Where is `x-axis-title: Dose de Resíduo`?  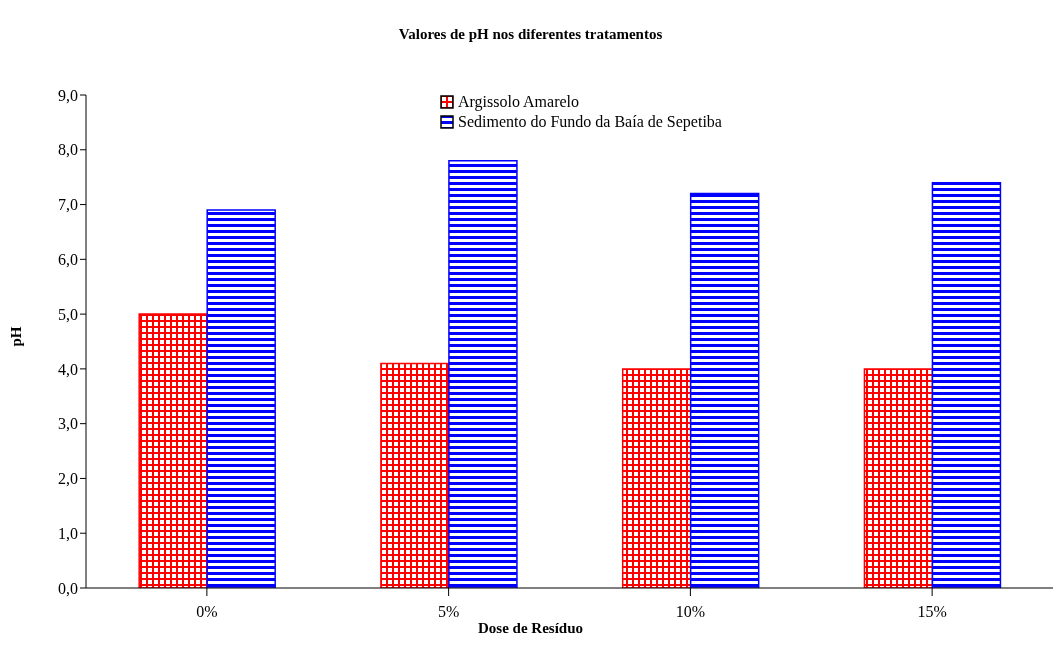 x-axis-title: Dose de Resíduo is located at coordinates (530, 628).